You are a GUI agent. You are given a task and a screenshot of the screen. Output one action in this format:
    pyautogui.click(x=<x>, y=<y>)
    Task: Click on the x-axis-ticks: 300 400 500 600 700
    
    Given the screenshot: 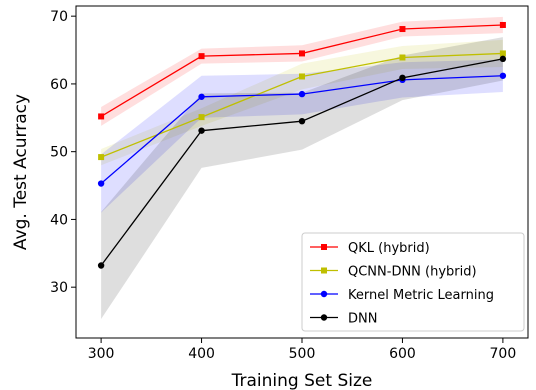 What is the action you would take?
    pyautogui.click(x=302, y=350)
    